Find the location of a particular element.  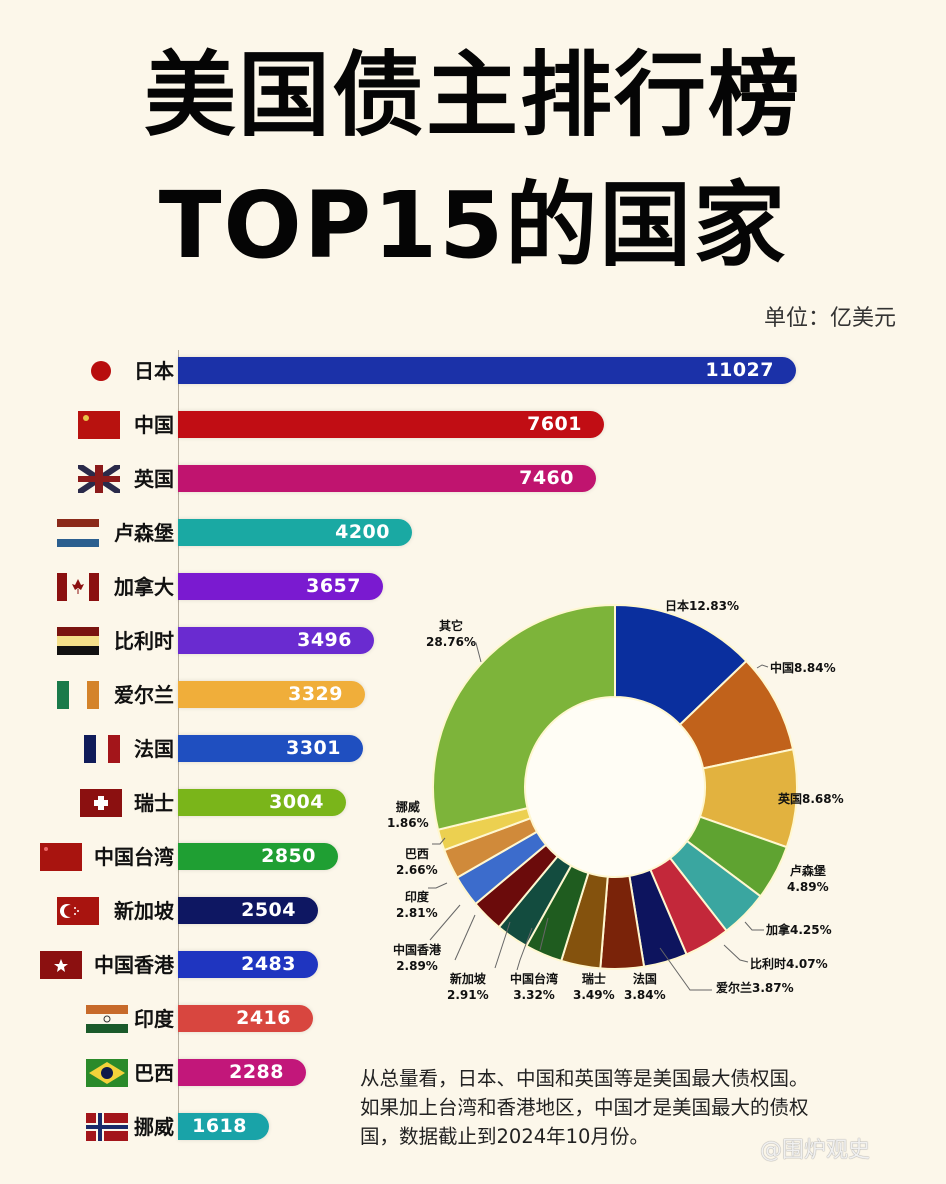

country-label: 法国 is located at coordinates (154, 749).